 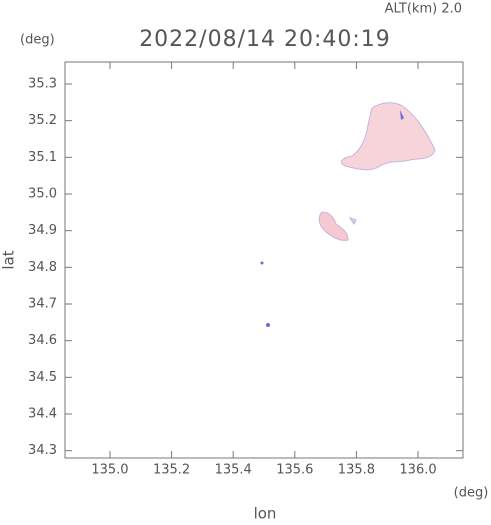 I want to click on y-tick-label: 35.1, so click(x=42, y=157).